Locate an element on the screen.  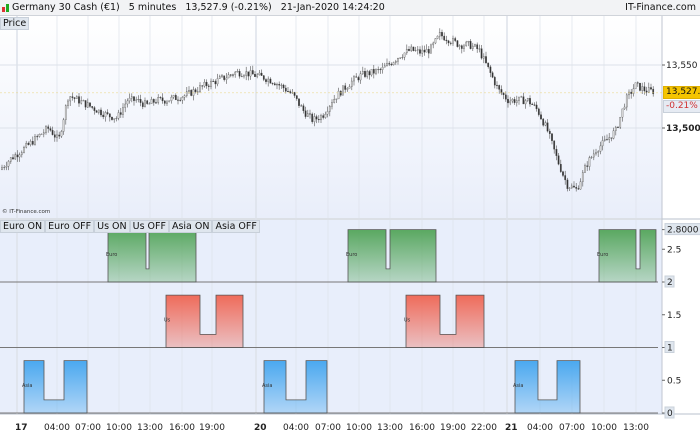
session-block-euro is located at coordinates (152, 256).